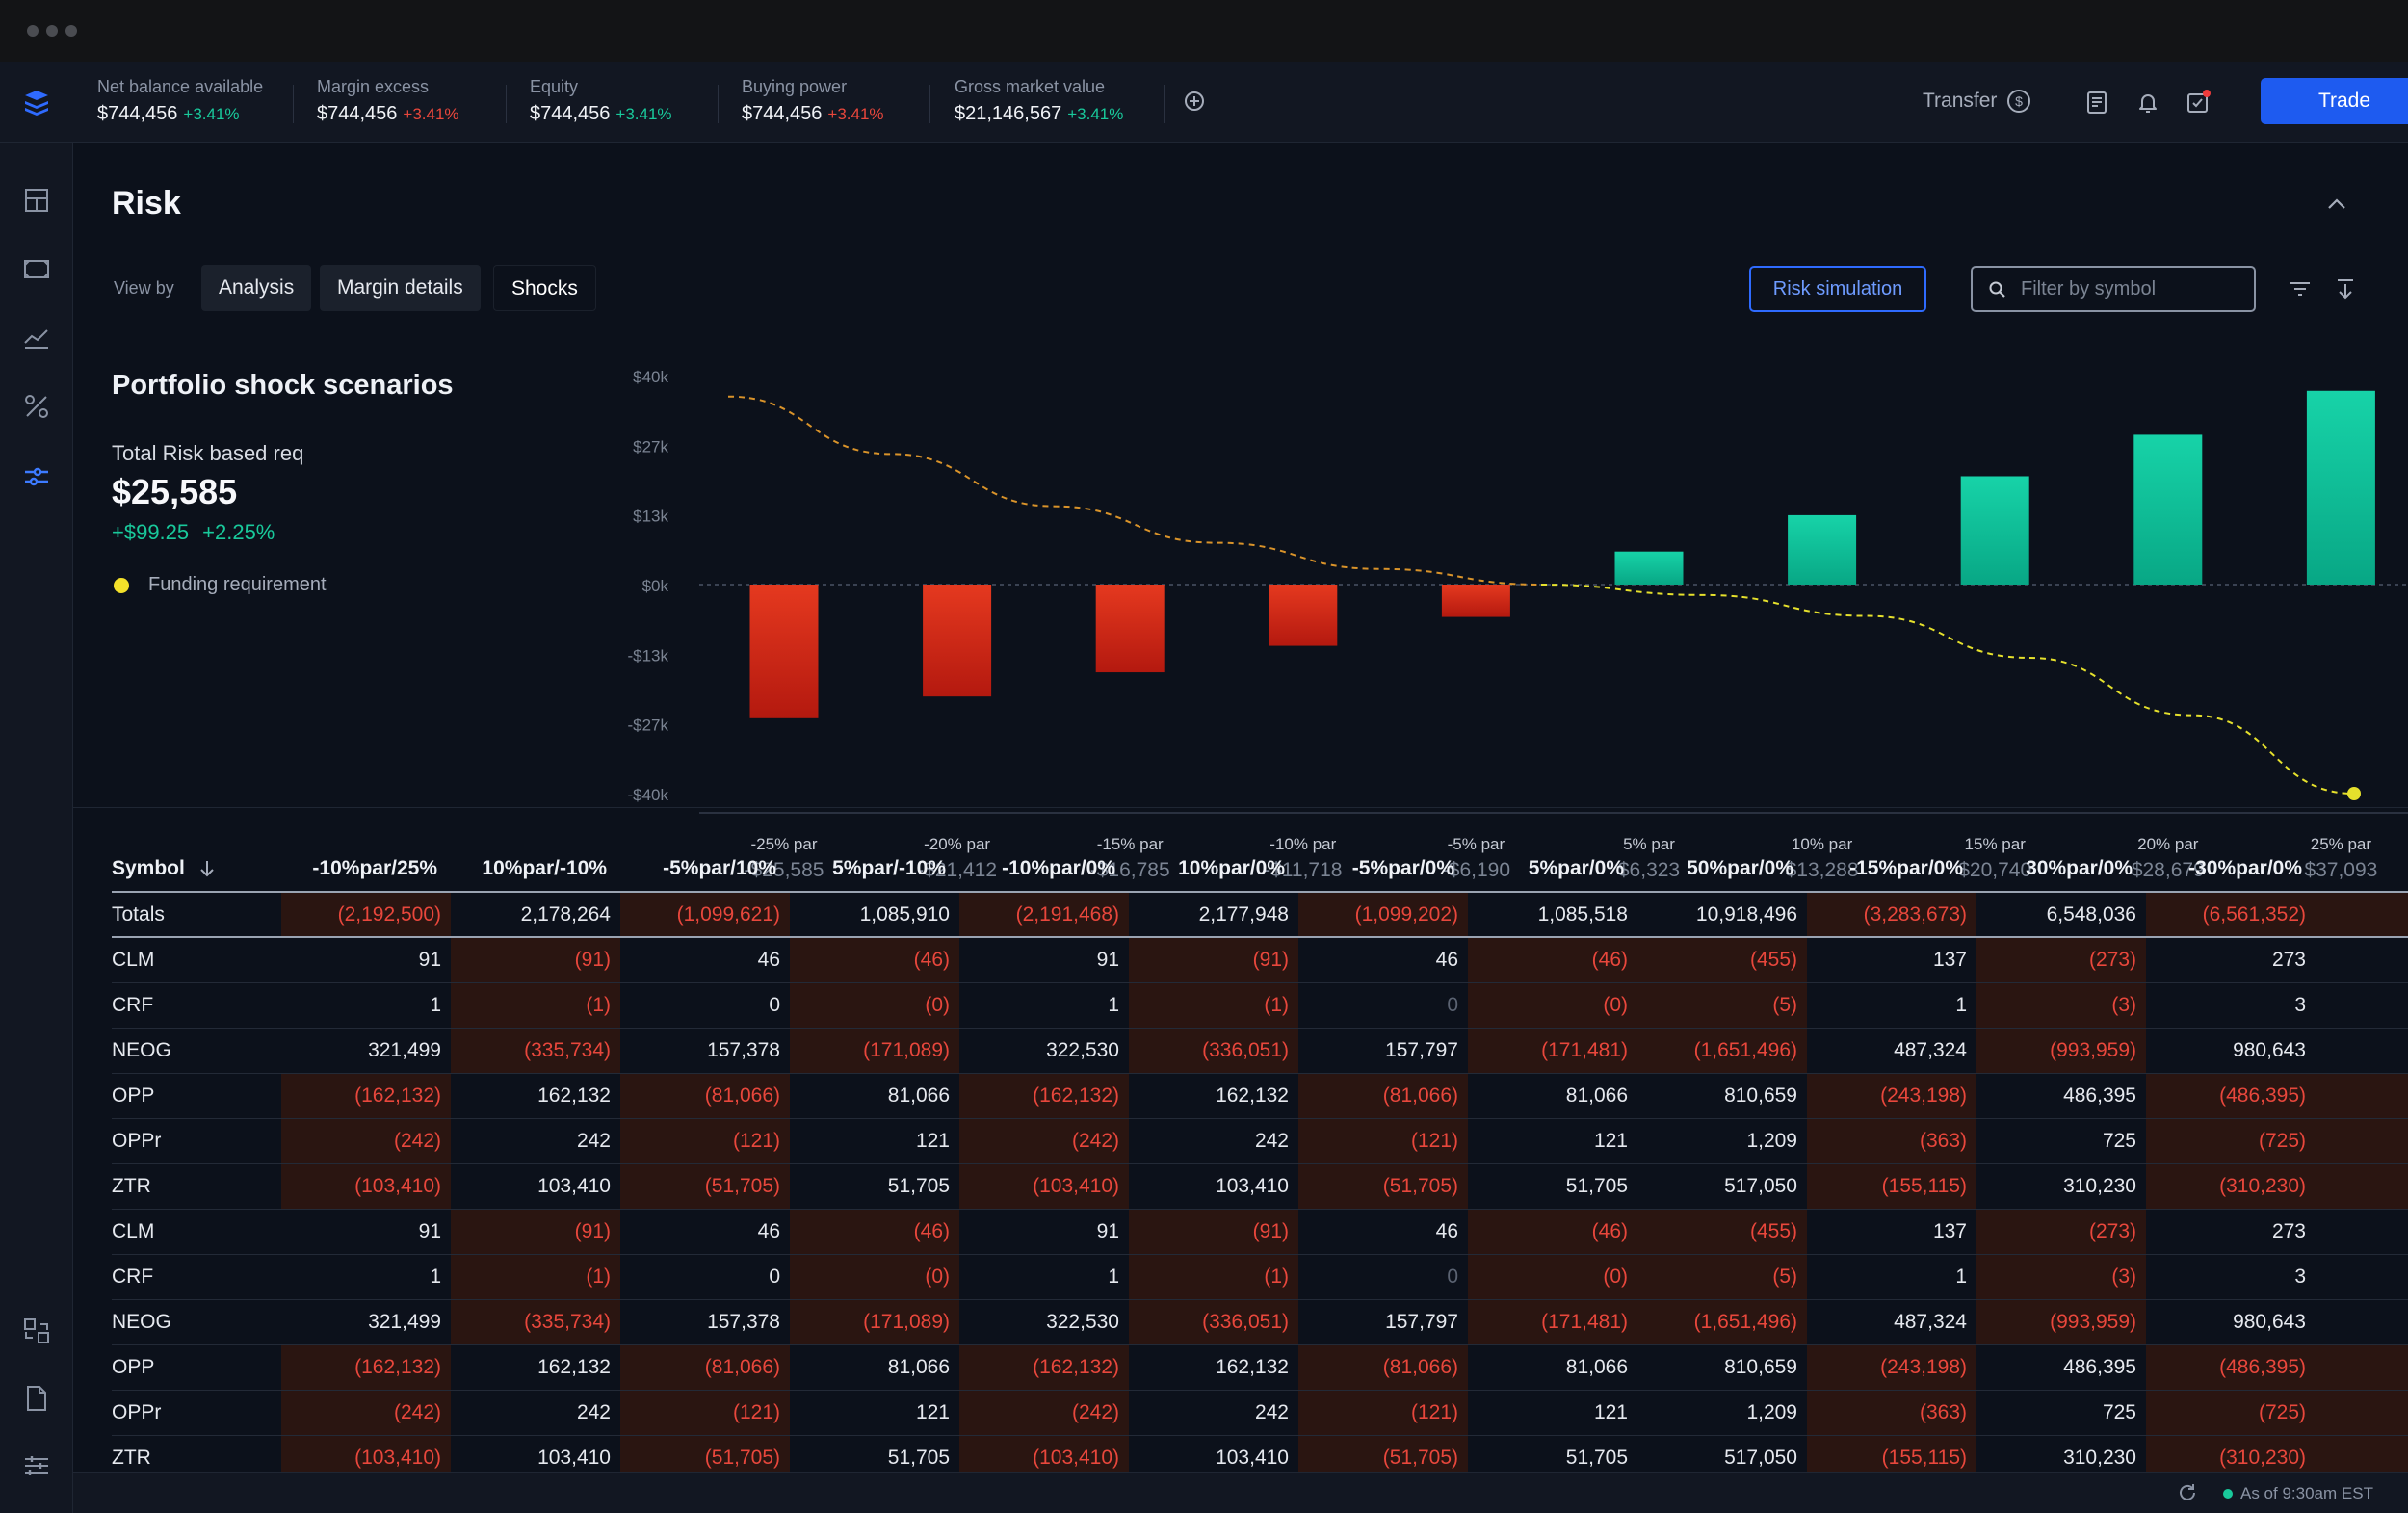 This screenshot has width=2408, height=1513. Describe the element at coordinates (196, 1096) in the screenshot. I see `symbol-cell: OPP` at that location.